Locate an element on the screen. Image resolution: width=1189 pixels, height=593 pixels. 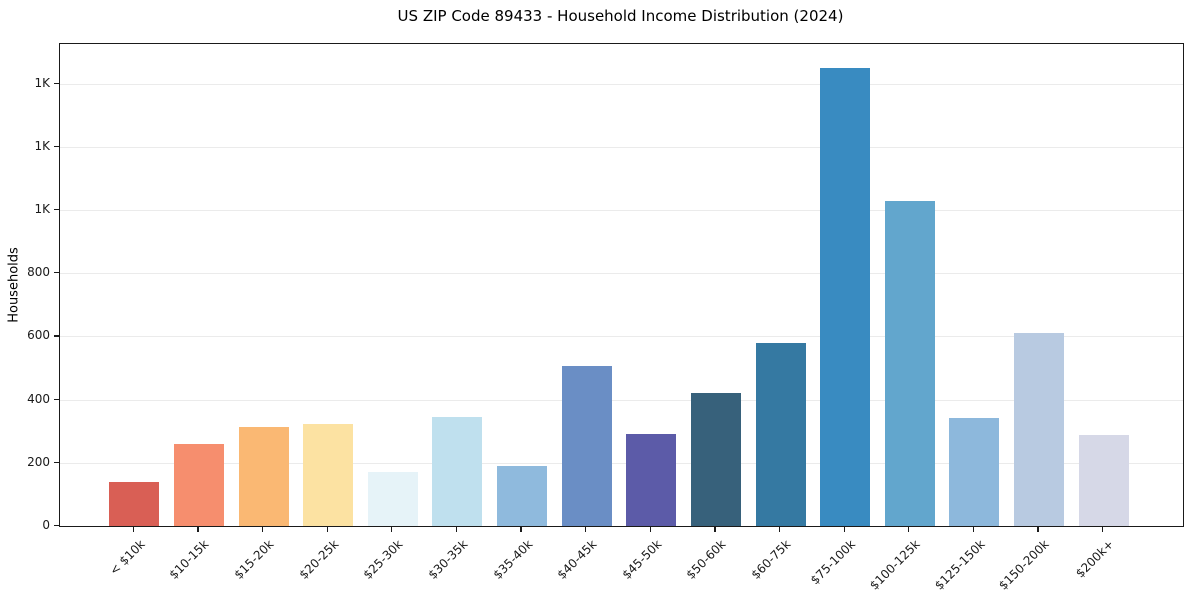
x-tick-label: $10-15k is located at coordinates (189, 559).